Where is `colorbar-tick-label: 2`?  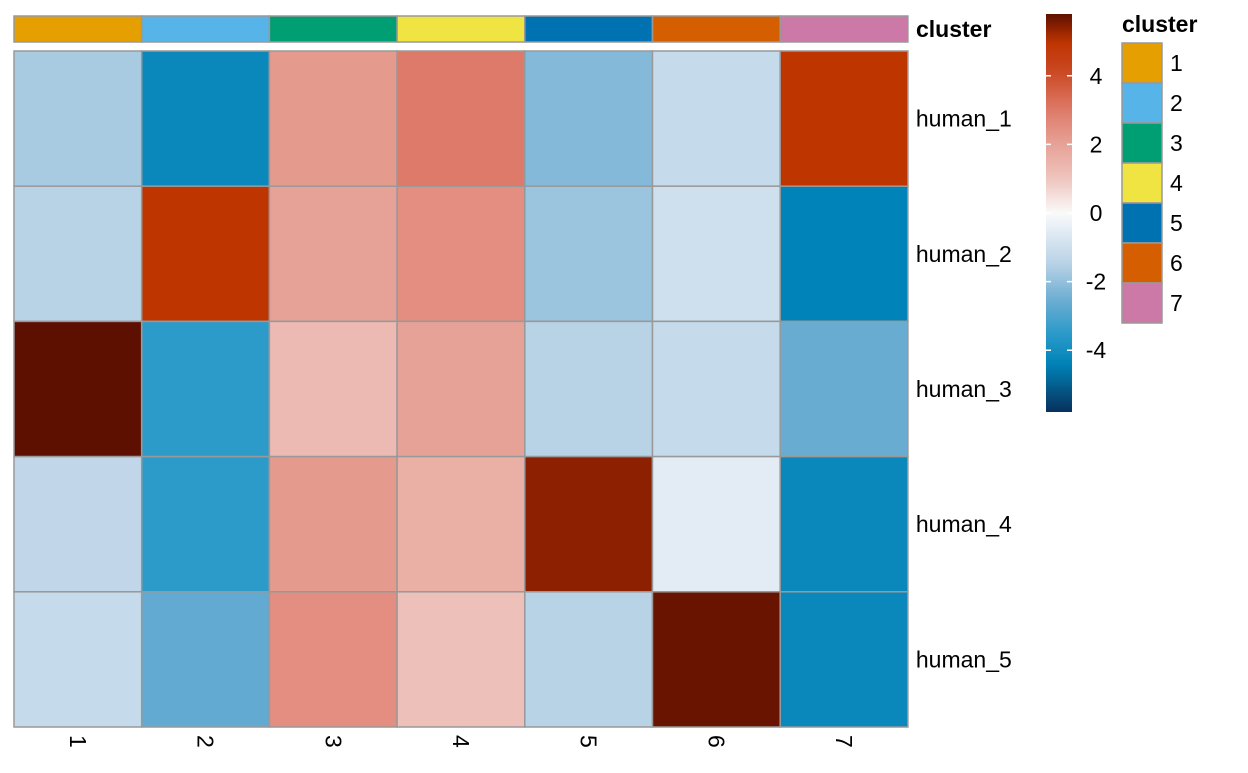
colorbar-tick-label: 2 is located at coordinates (1096, 144).